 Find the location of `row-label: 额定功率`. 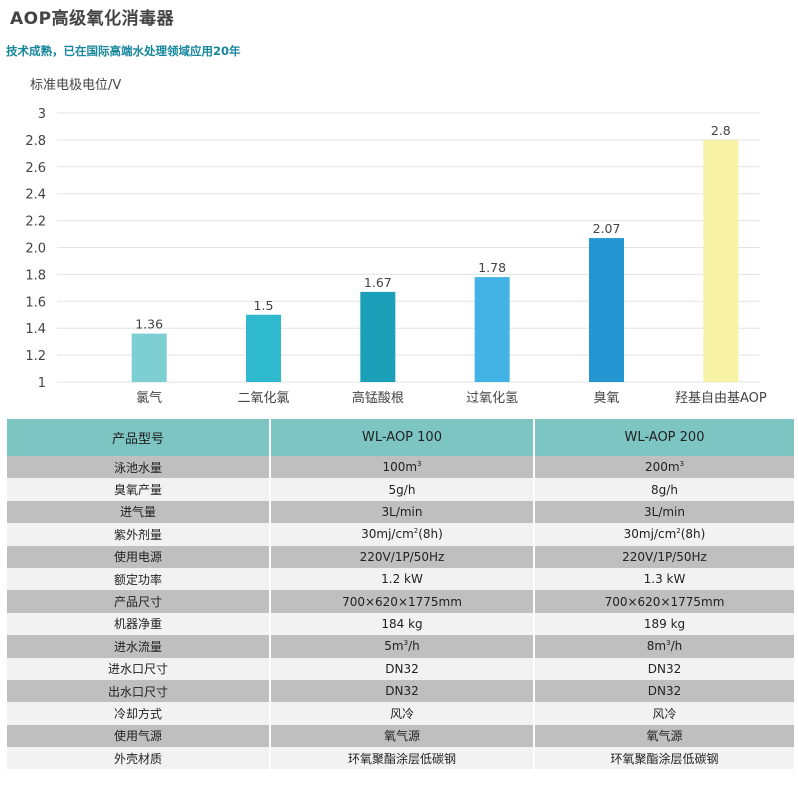

row-label: 额定功率 is located at coordinates (138, 579).